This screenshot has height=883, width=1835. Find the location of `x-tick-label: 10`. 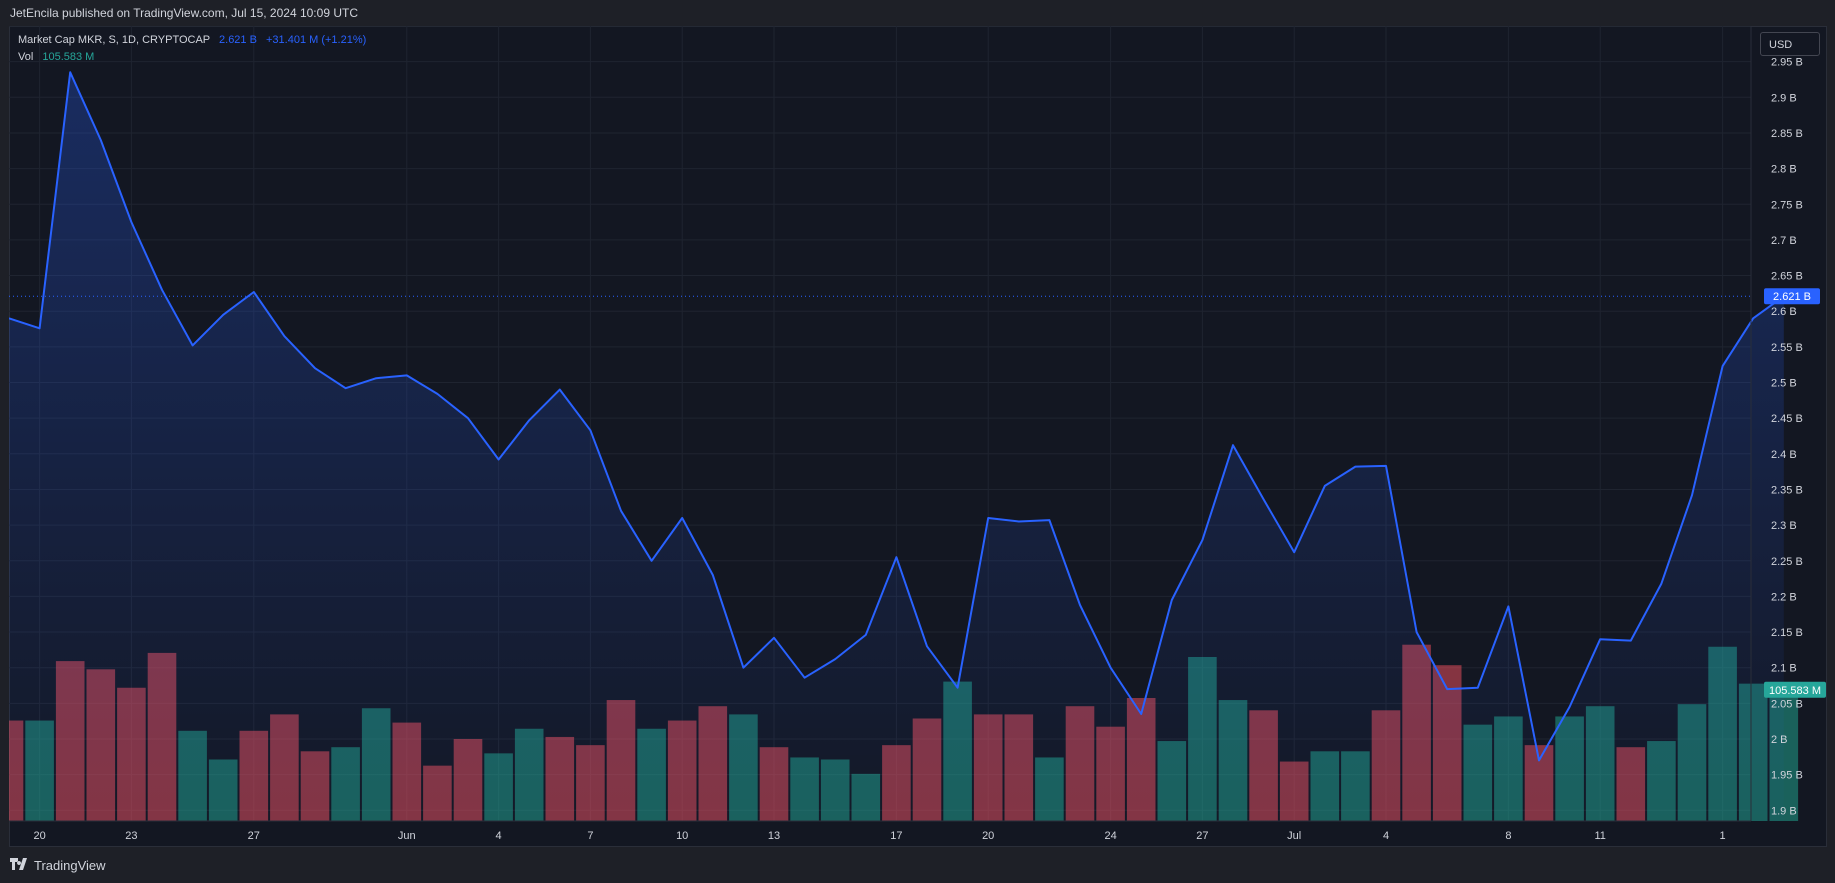

x-tick-label: 10 is located at coordinates (682, 836).